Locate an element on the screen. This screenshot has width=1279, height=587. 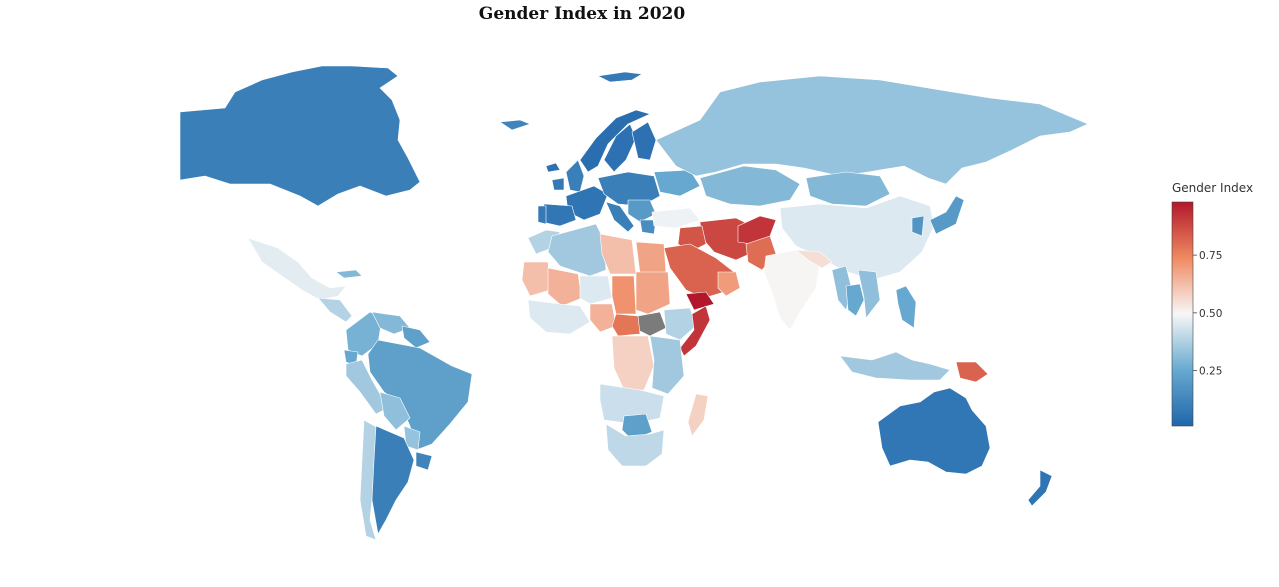
region-portugal: Portugal is located at coordinates (542, 215).